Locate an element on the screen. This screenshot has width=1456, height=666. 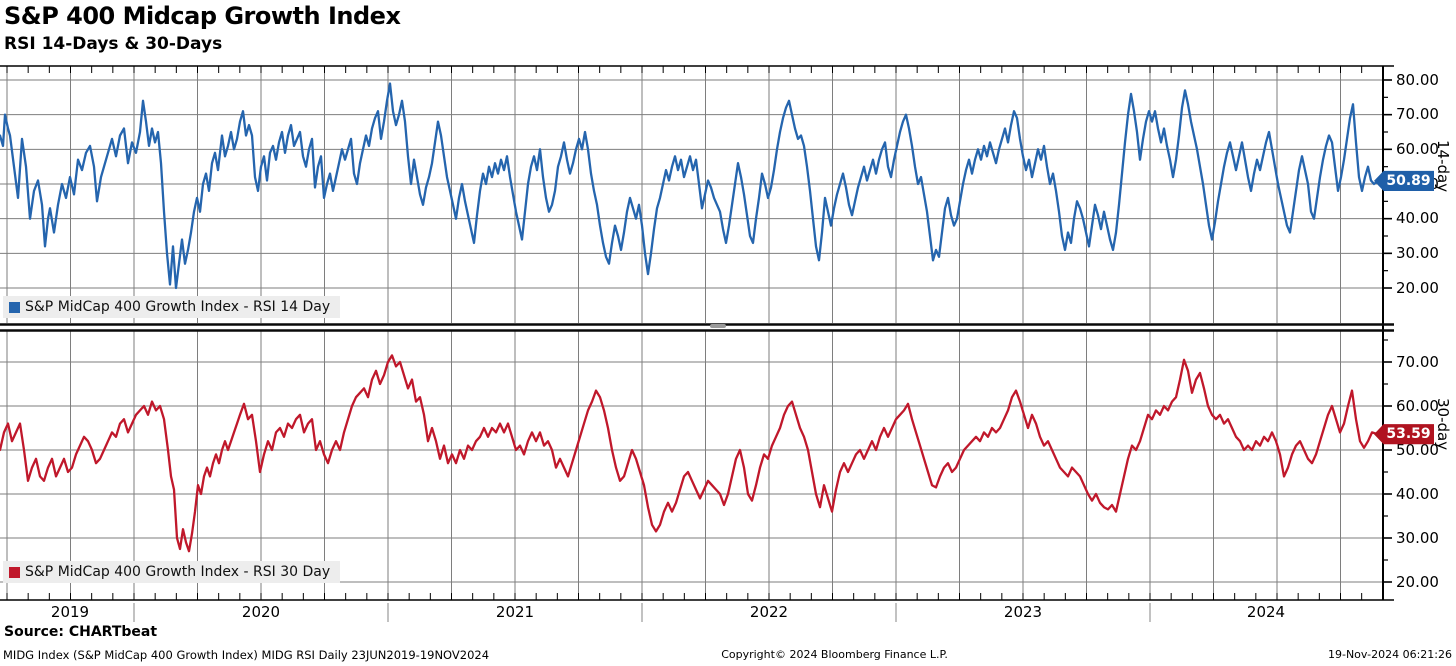
legend-rsi14-label: S&P MidCap 400 Growth Index - RSI 14 Day is located at coordinates (178, 307).